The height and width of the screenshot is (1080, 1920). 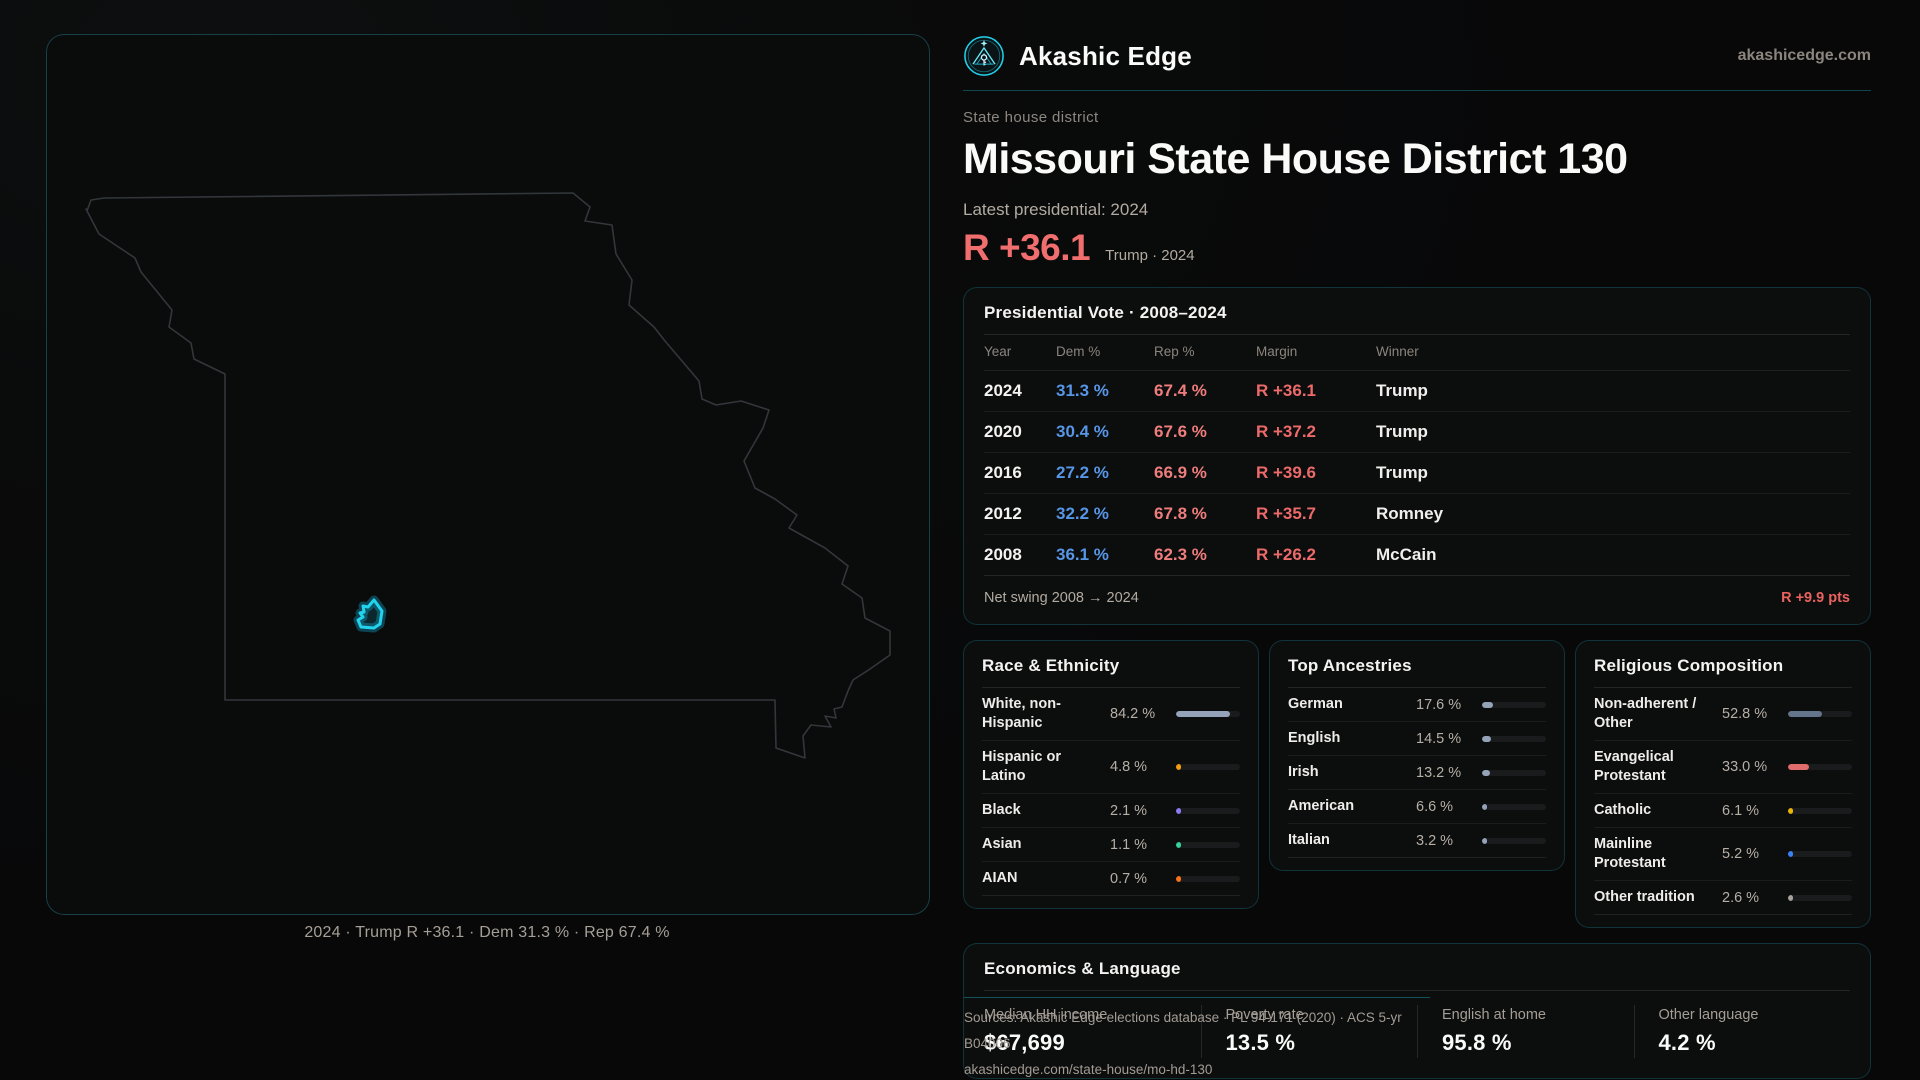 What do you see at coordinates (1689, 665) in the screenshot?
I see `religion-panel-title: Religious Composition` at bounding box center [1689, 665].